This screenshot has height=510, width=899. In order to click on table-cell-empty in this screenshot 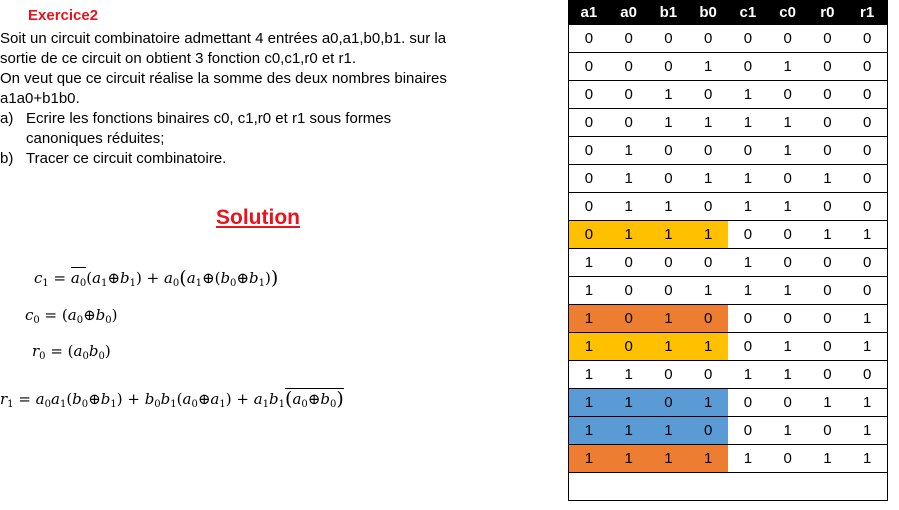, I will do `click(728, 486)`.